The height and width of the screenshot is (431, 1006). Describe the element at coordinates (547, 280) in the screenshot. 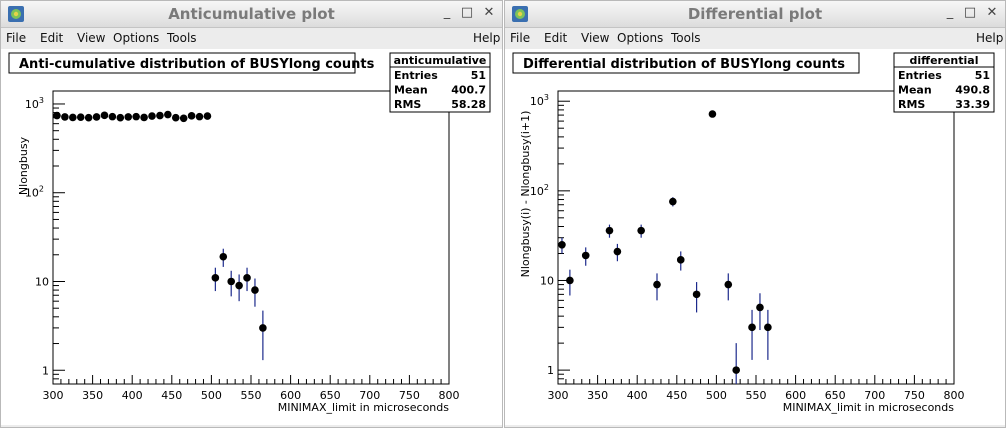

I see `y-tick-label: 10` at that location.